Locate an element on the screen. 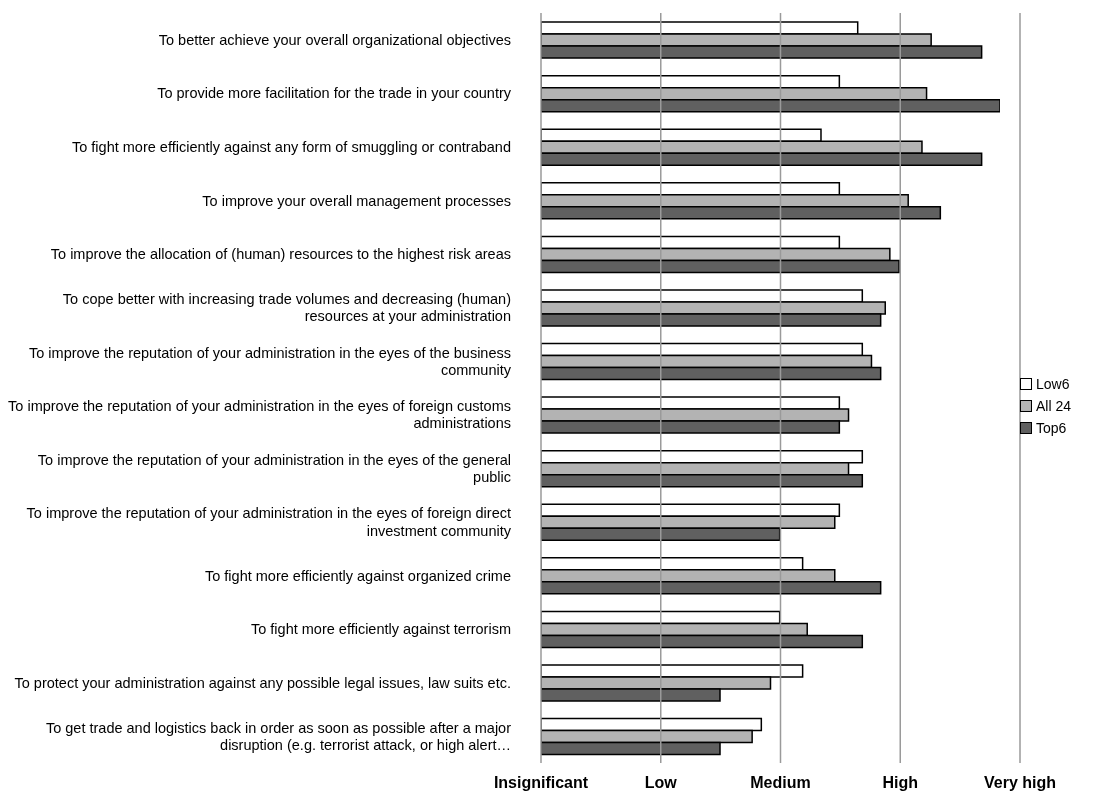  y-tick-label: To fight more efficiently against any form of smuggling or contraband is located at coordinates (291, 146).